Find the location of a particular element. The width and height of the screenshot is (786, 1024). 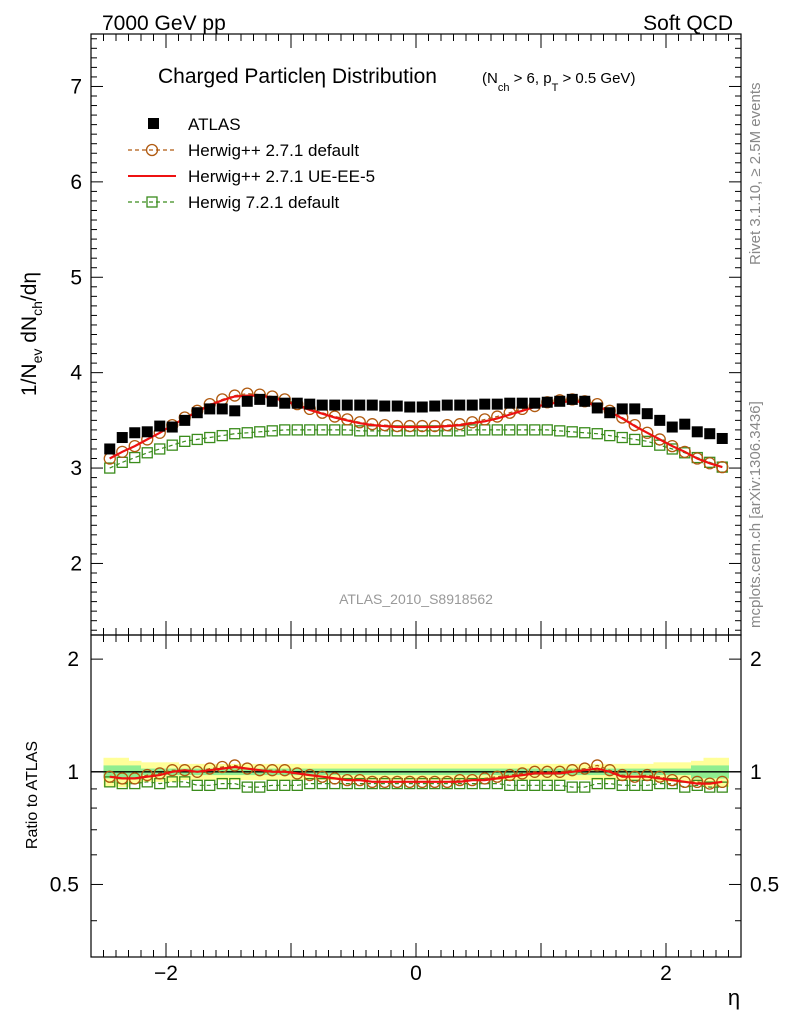

main-series is located at coordinates (416, 430).